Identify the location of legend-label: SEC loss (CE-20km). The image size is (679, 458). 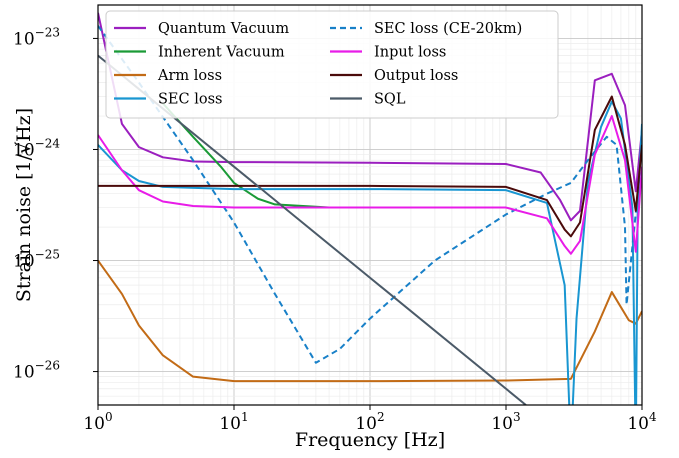
(448, 29).